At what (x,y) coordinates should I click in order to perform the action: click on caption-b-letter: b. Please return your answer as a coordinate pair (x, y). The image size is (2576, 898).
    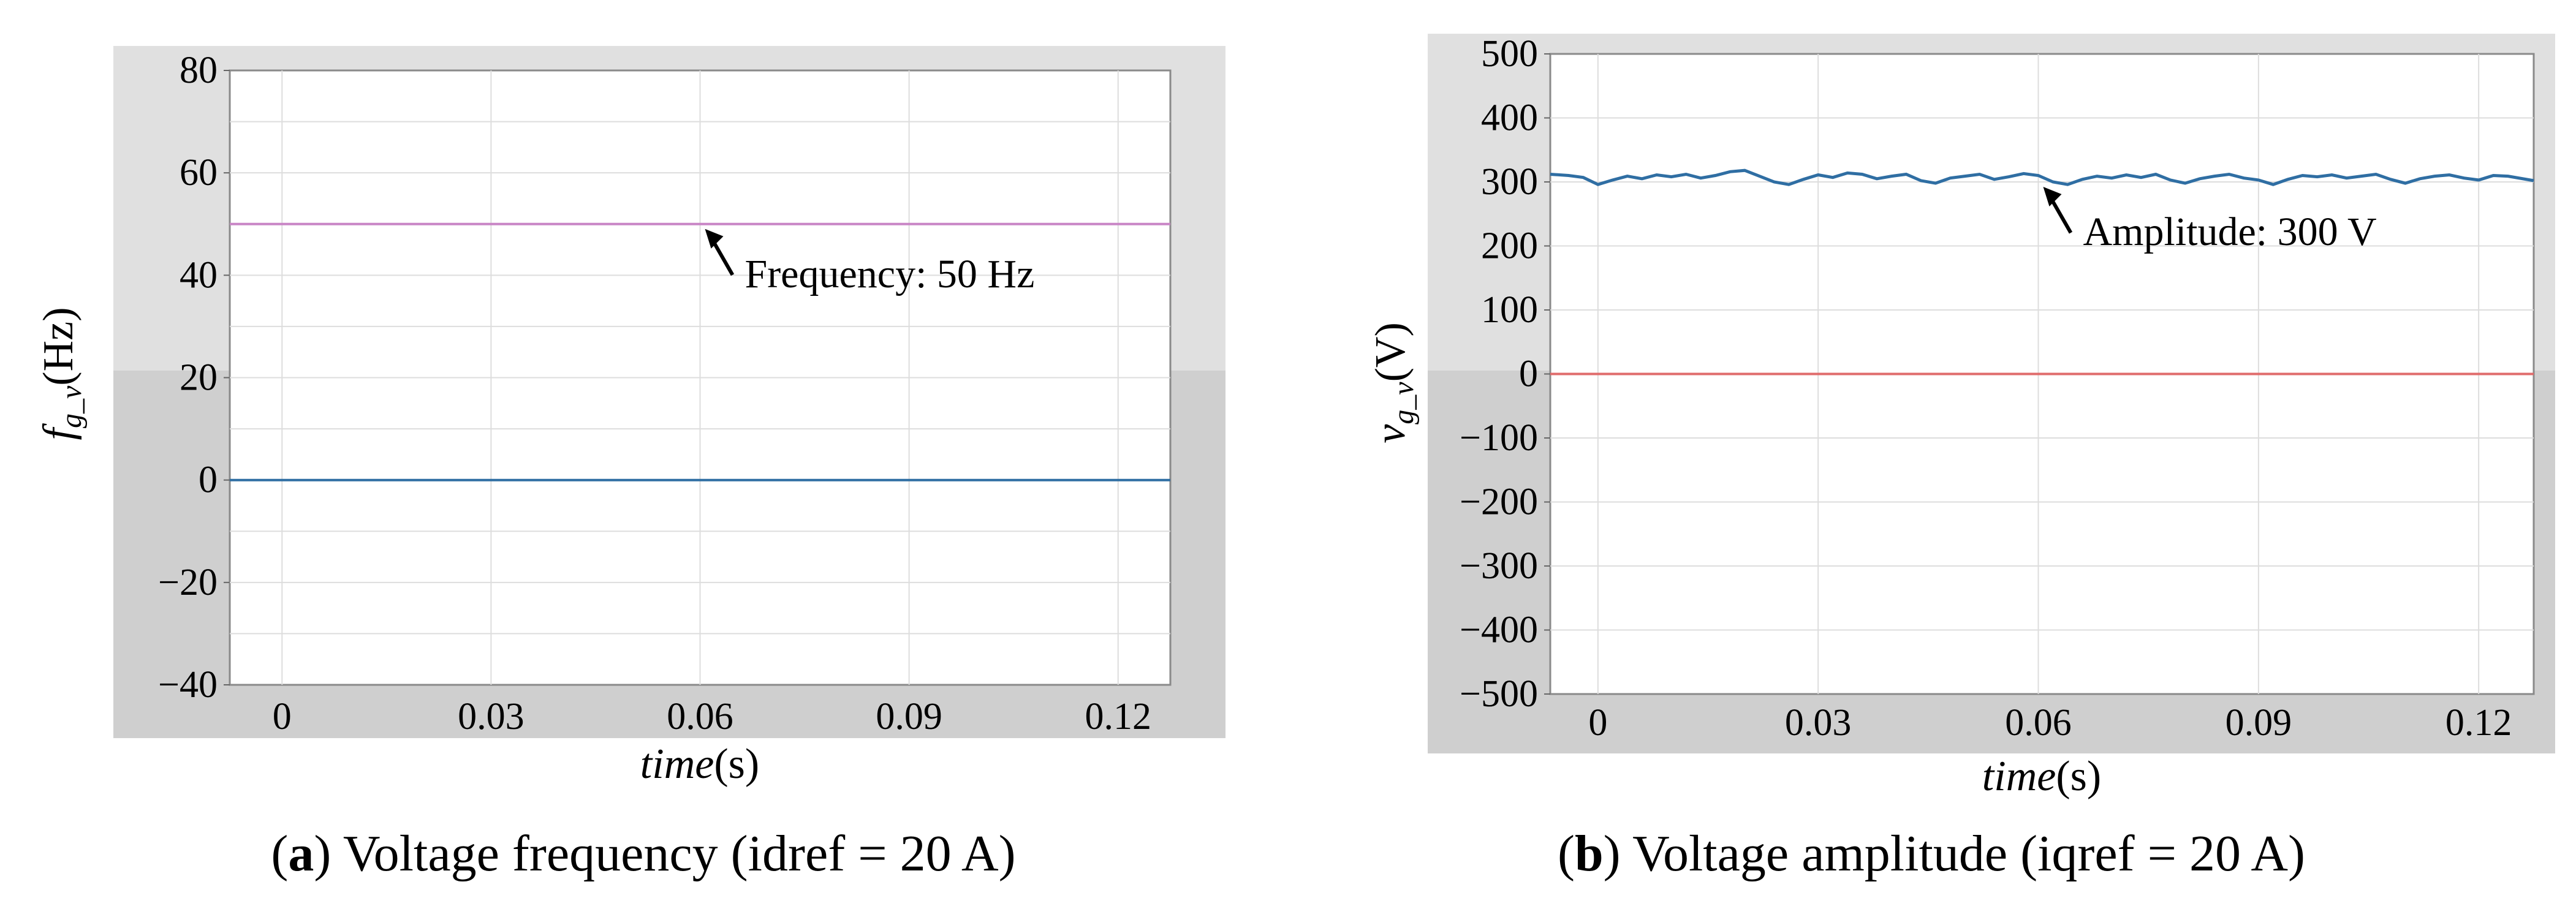
    Looking at the image, I should click on (1589, 853).